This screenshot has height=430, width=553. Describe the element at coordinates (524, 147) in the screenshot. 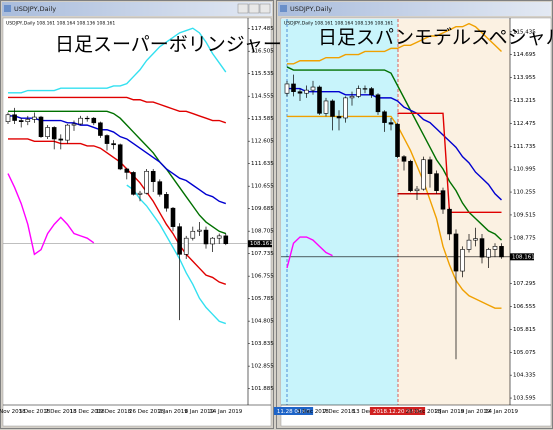

I see `y-tick-label: 111.735` at that location.